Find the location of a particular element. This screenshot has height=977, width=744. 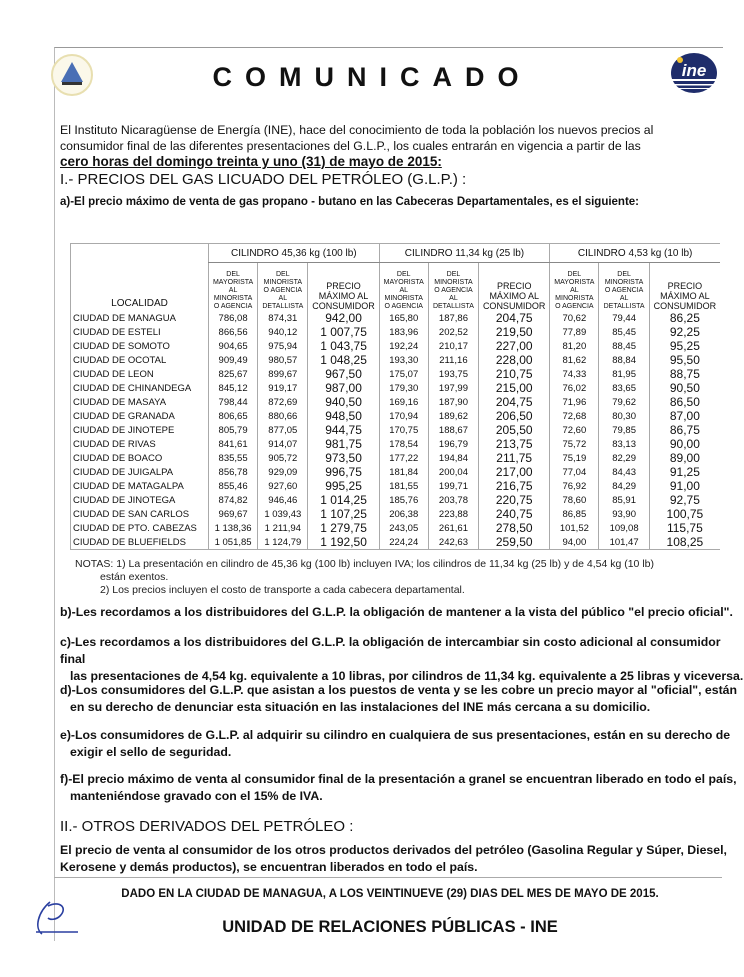

price-cell: 1 051,85 is located at coordinates (232, 542).